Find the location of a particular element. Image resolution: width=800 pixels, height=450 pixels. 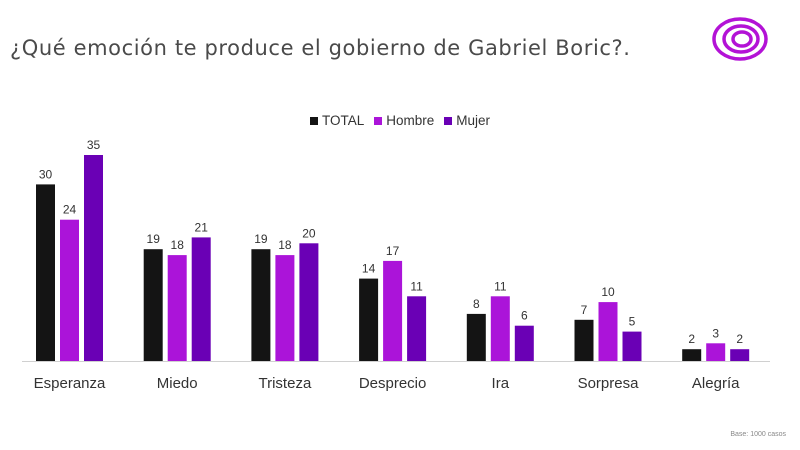

legend-label-total: TOTAL is located at coordinates (343, 120).